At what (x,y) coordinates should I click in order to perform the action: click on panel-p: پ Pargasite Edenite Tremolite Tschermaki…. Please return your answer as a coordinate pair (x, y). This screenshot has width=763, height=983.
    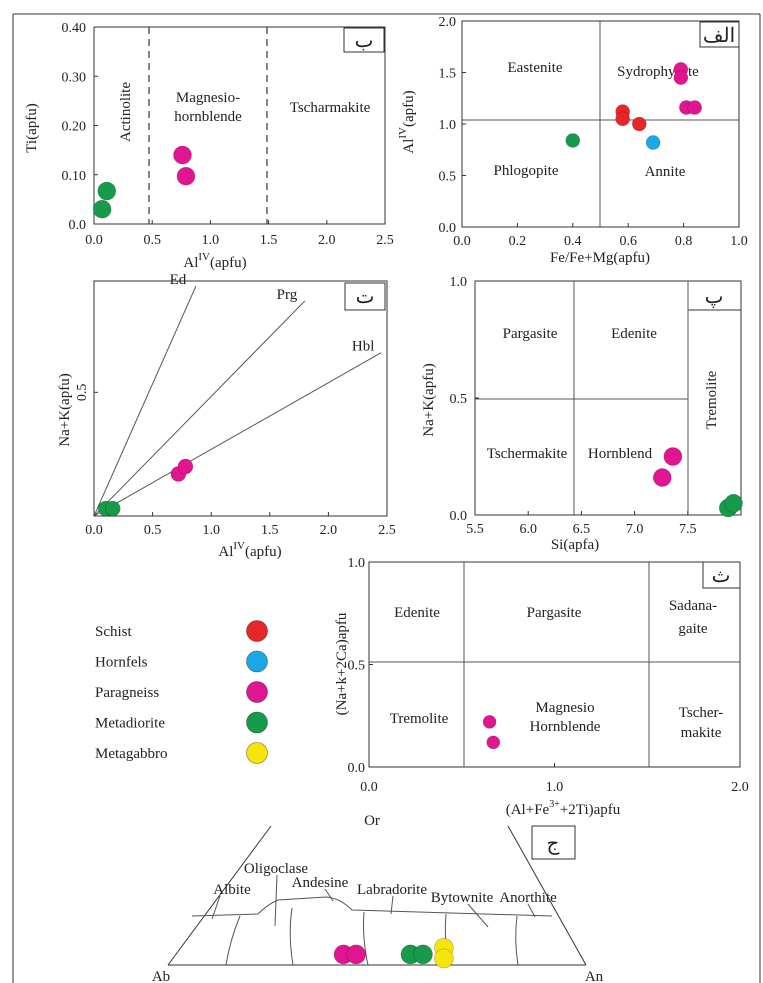
    Looking at the image, I should click on (582, 414).